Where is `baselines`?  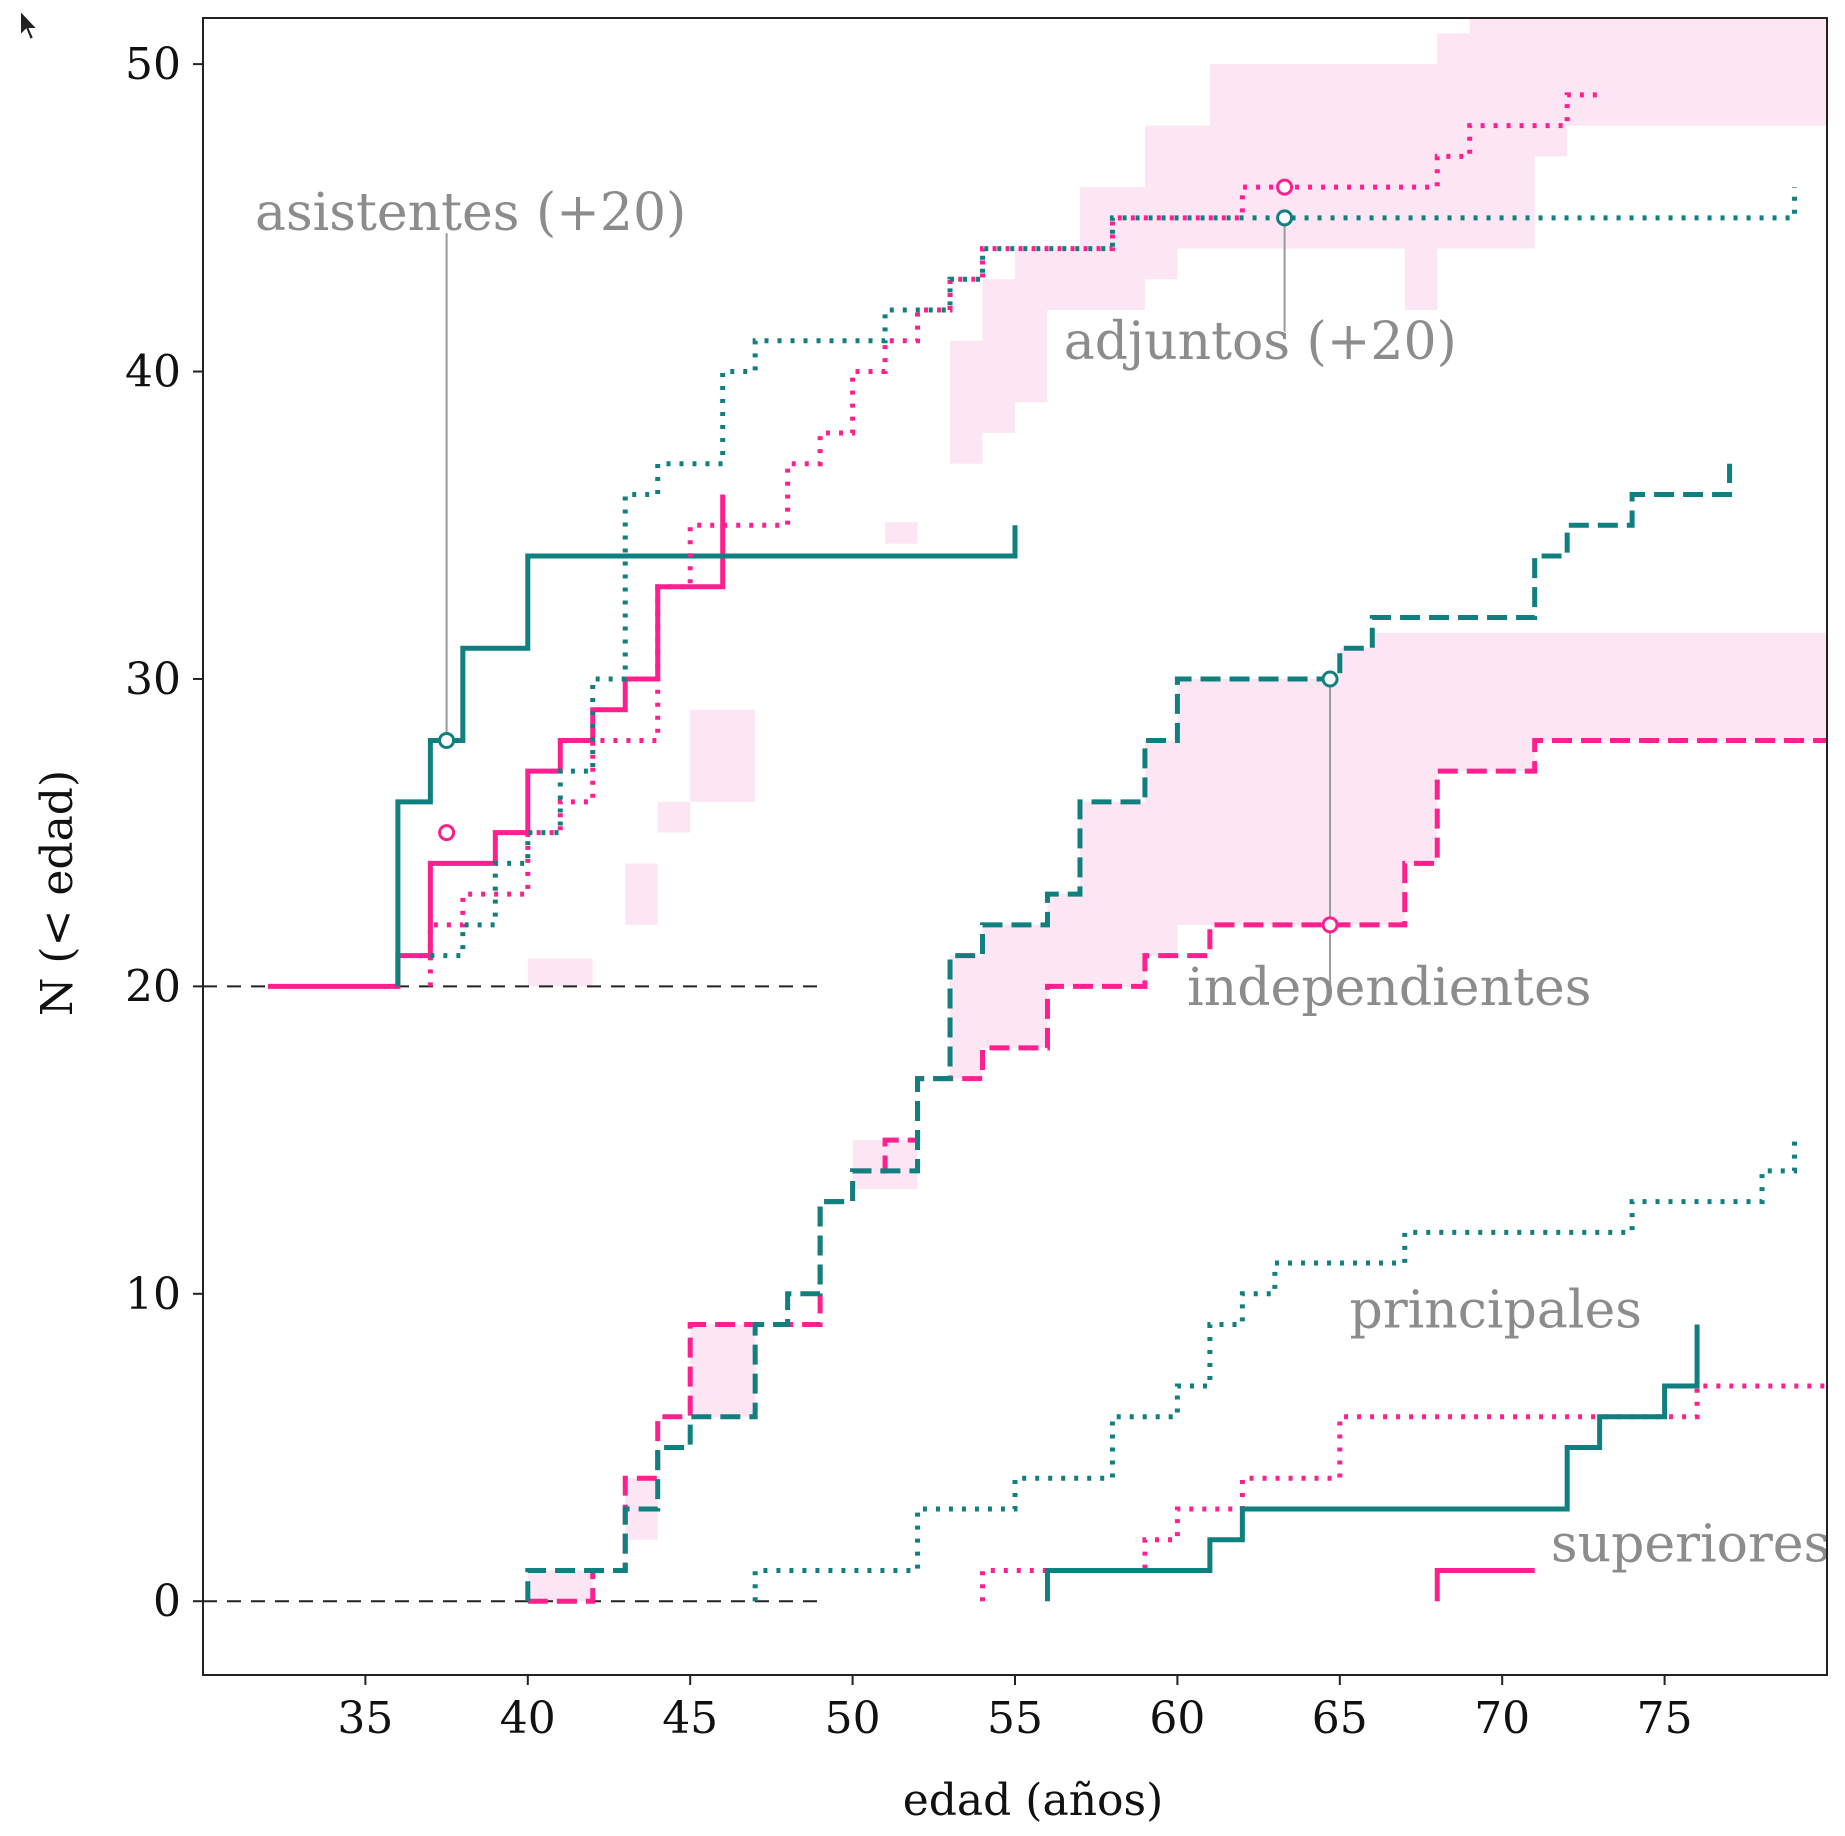 baselines is located at coordinates (512, 1294).